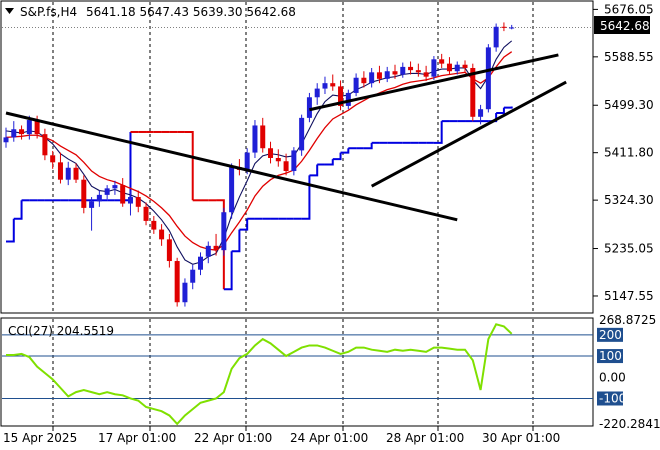 The width and height of the screenshot is (660, 450). I want to click on cci-tick-label-1: 200, so click(610, 335).